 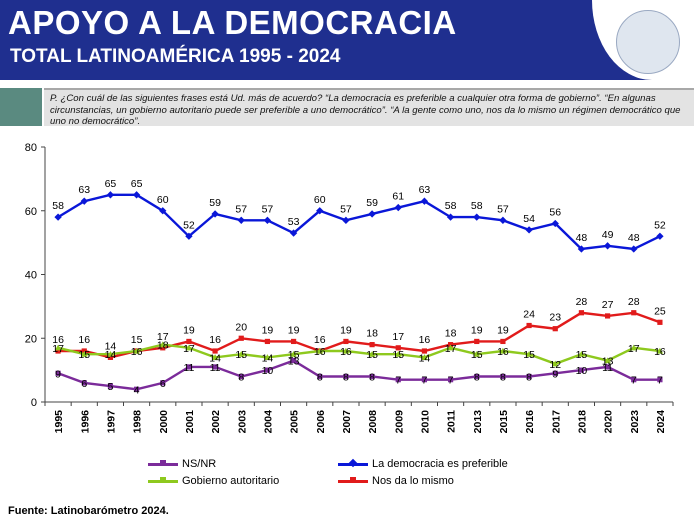 I want to click on data-label-la-democracia-es-preferible: 65, so click(x=111, y=184).